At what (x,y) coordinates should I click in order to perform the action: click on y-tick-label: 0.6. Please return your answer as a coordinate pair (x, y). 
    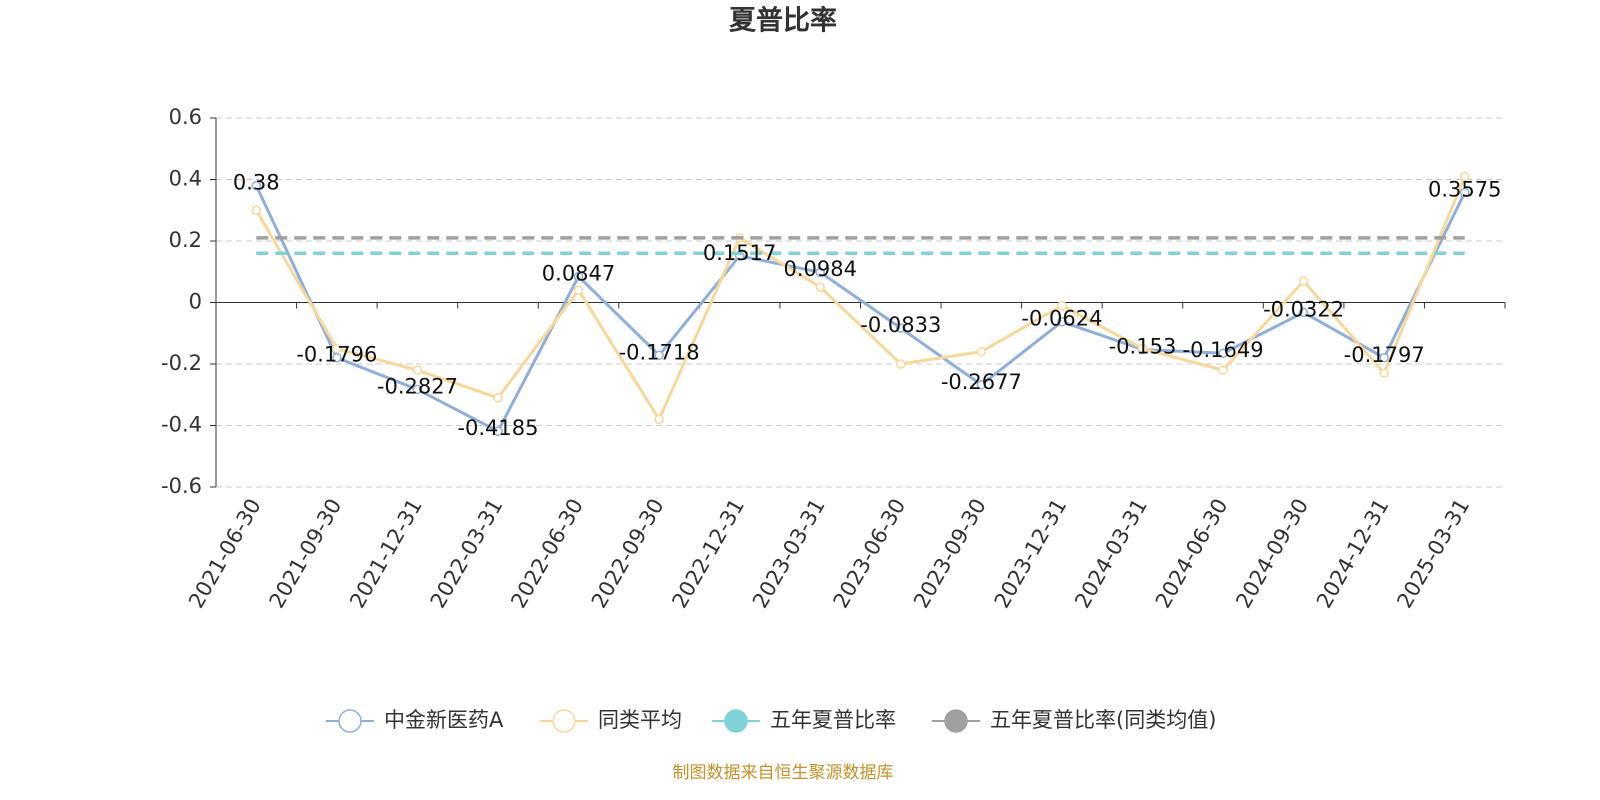
    Looking at the image, I should click on (185, 117).